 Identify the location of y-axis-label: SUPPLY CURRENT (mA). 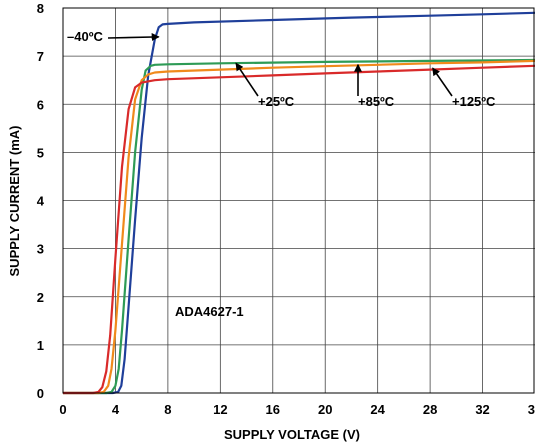
(14, 201).